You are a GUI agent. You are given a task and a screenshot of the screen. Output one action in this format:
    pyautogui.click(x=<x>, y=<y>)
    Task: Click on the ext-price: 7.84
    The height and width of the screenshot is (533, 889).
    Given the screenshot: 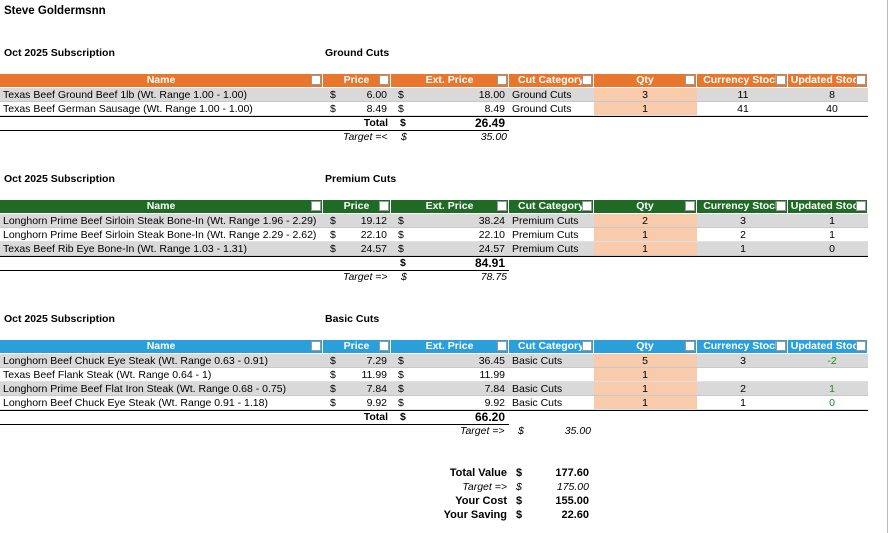 What is the action you would take?
    pyautogui.click(x=494, y=389)
    